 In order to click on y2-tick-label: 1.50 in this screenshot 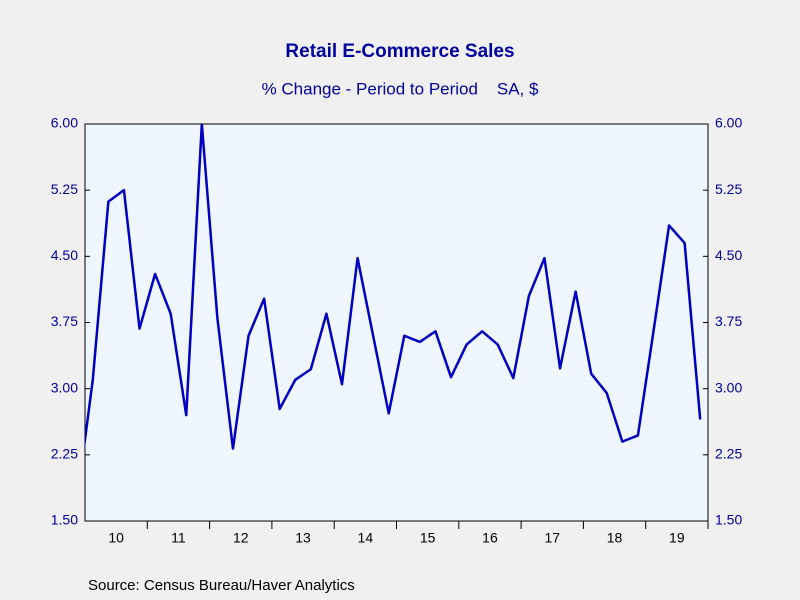, I will do `click(728, 520)`.